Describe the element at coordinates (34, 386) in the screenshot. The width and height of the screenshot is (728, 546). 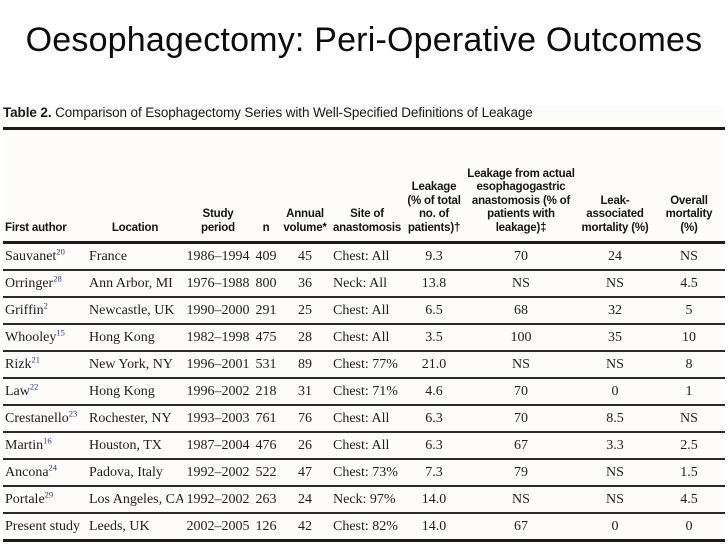
I see `reference-superscript: 22` at that location.